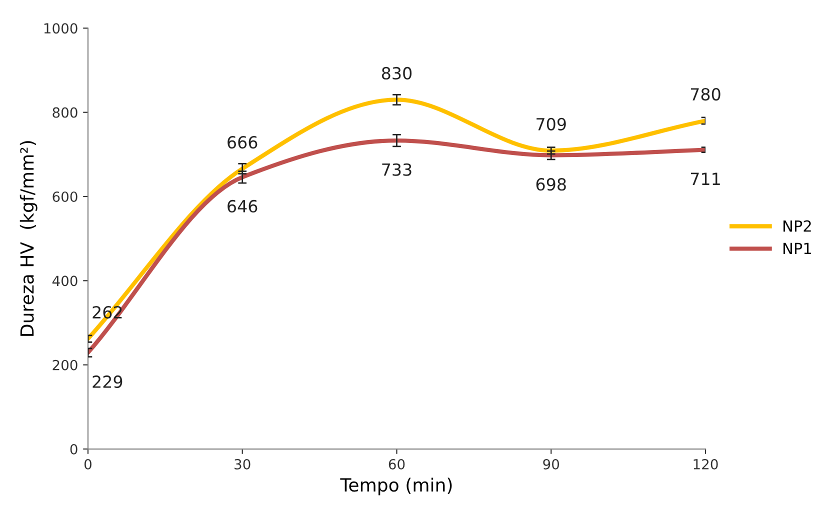 The height and width of the screenshot is (512, 830). What do you see at coordinates (396, 464) in the screenshot?
I see `x-tick-label: 60` at bounding box center [396, 464].